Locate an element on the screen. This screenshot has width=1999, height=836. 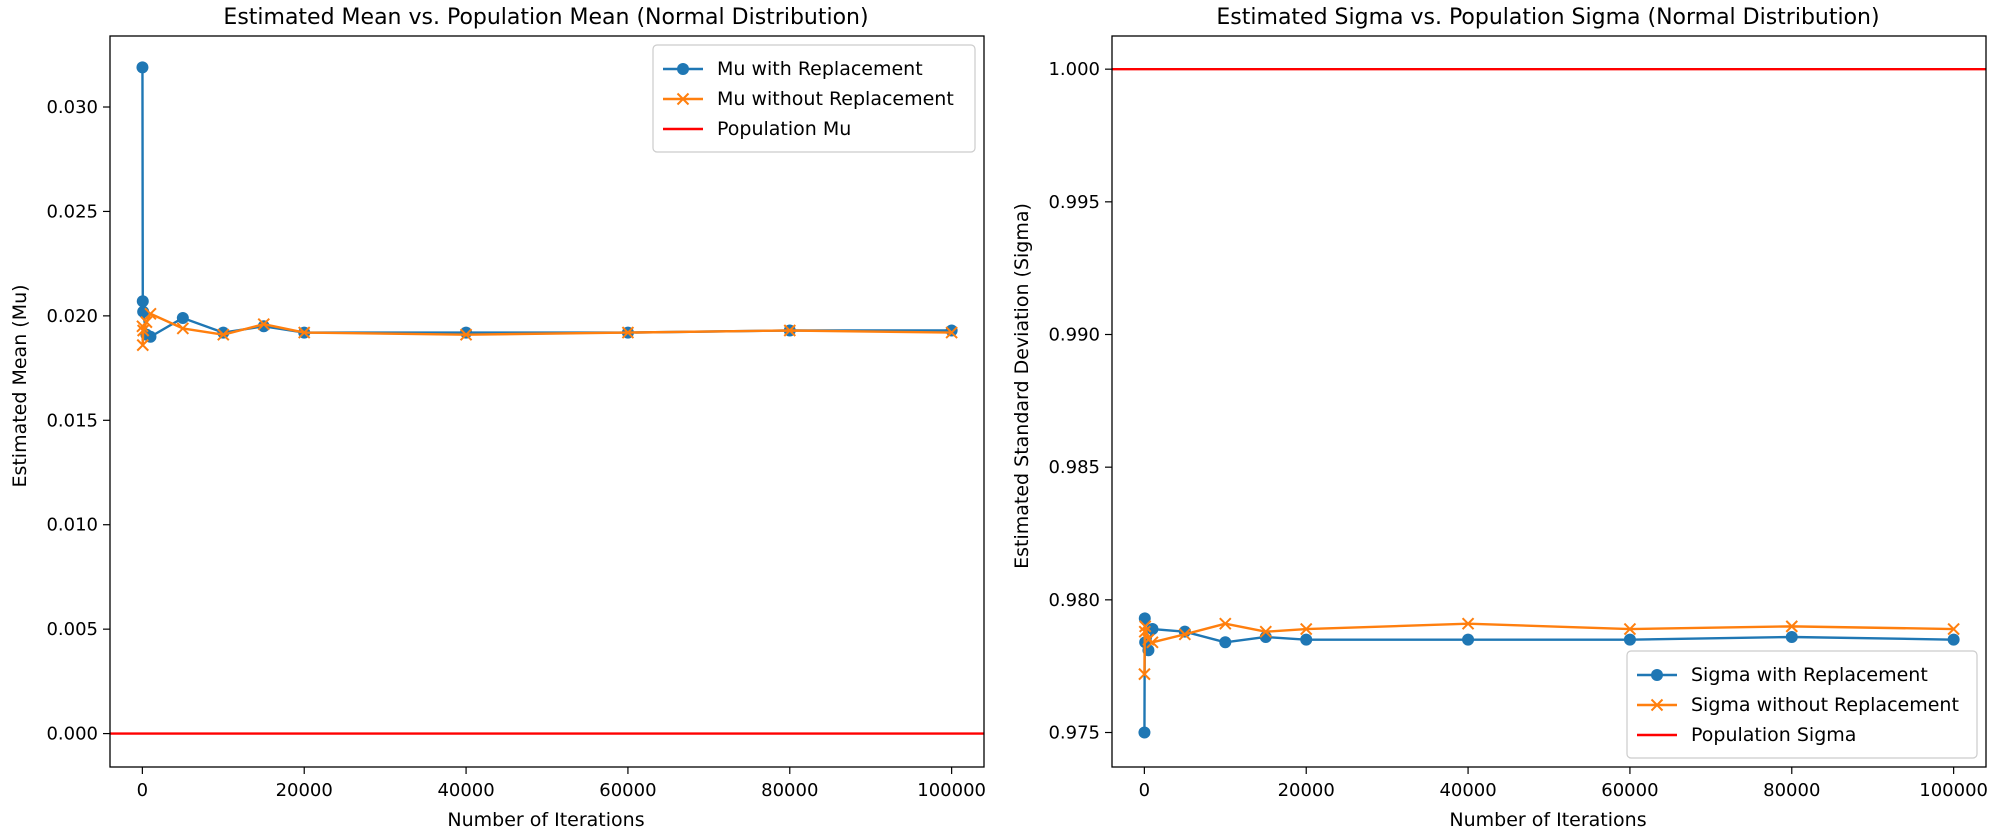
mean-chart-ylabel: Estimated Mean (Mu) is located at coordinates (20, 385).